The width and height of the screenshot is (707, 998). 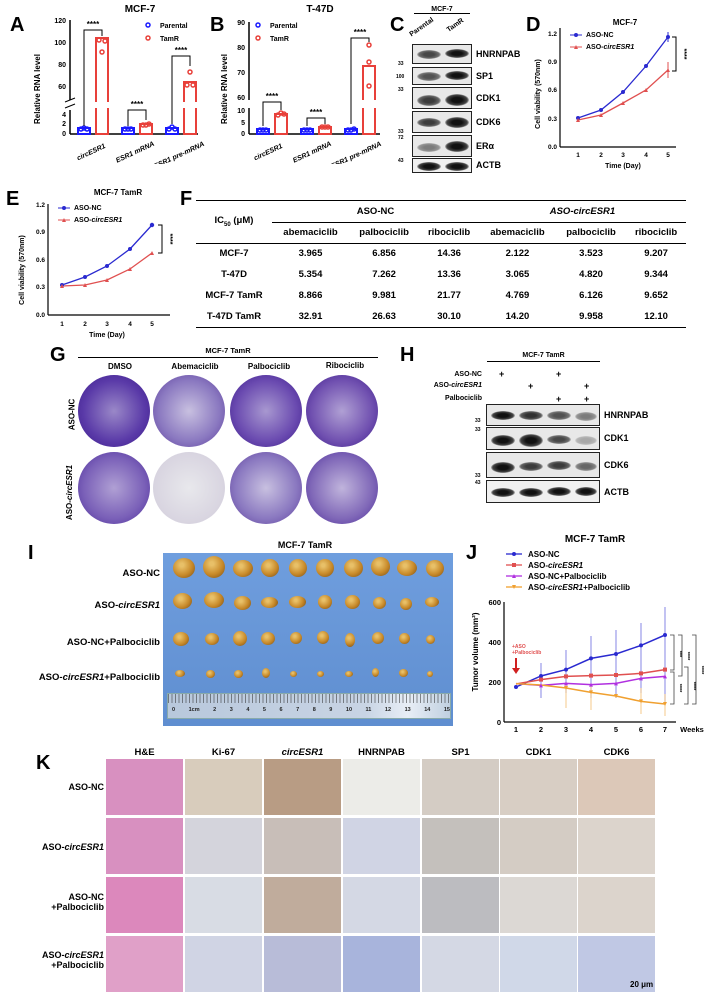 What do you see at coordinates (118, 192) in the screenshot?
I see `panel-e-title: MCF-7 TamR` at bounding box center [118, 192].